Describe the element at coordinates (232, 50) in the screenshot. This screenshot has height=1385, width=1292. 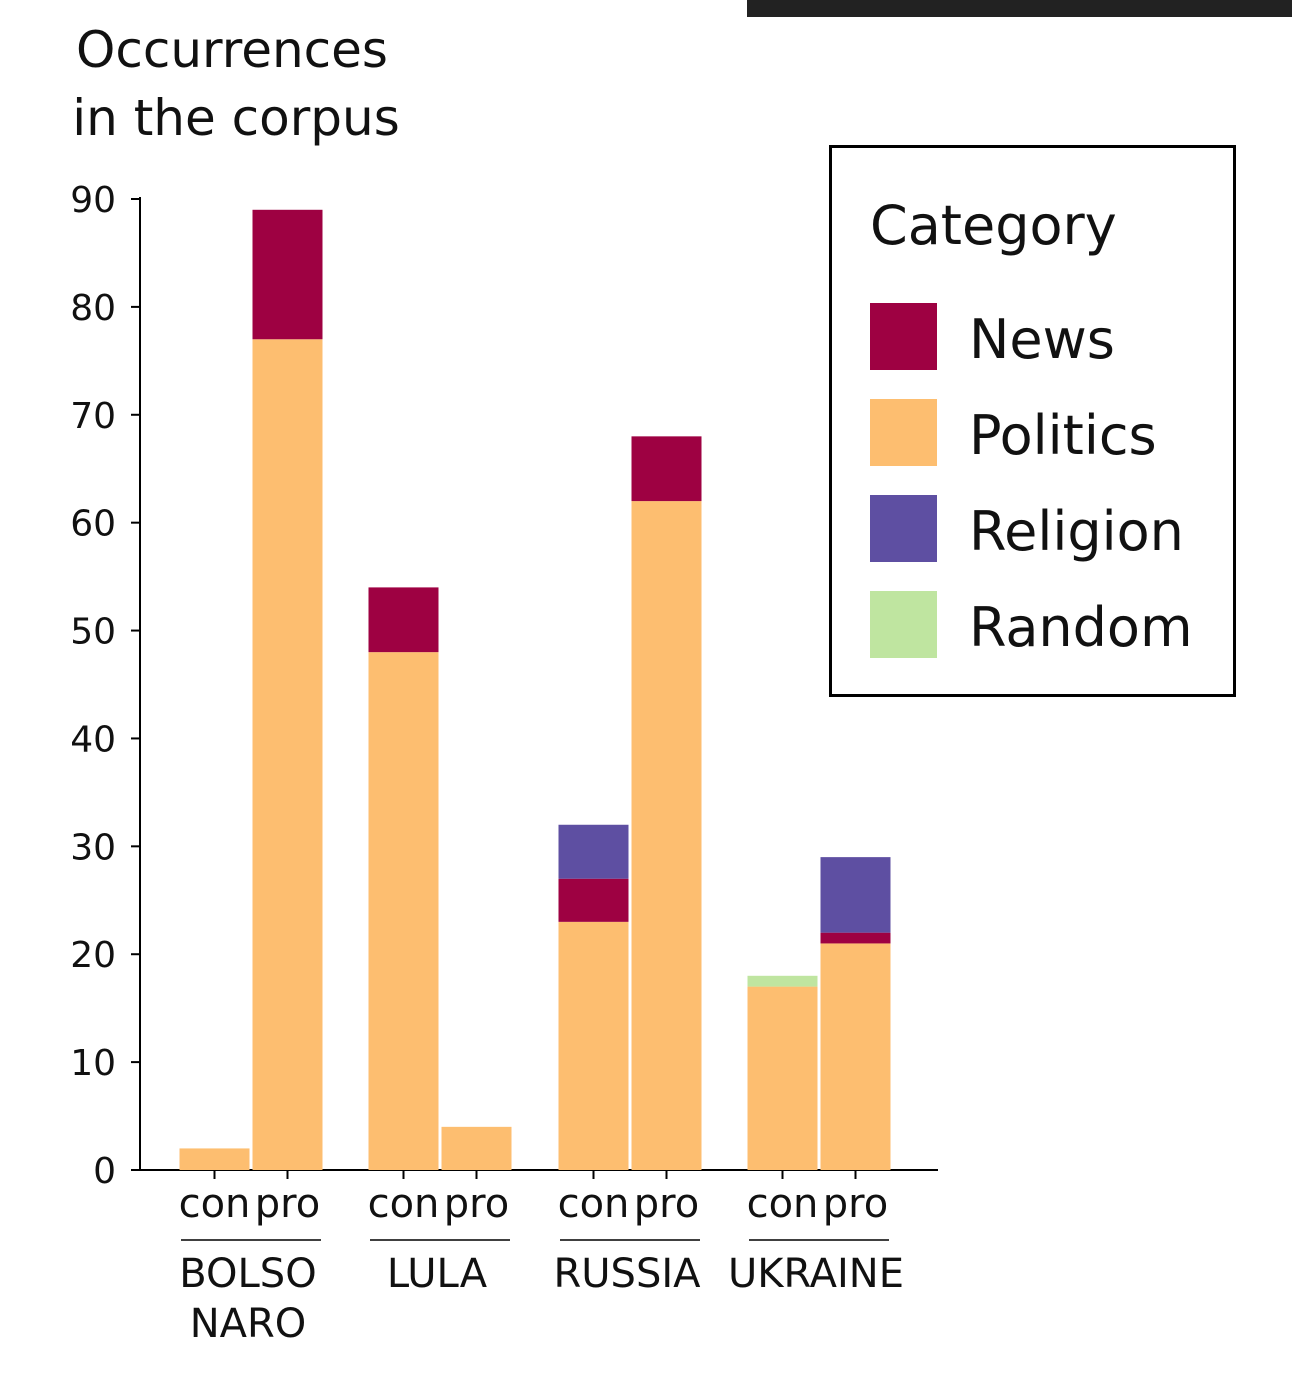
I see `y-axis-title-line-1: Occurrences` at that location.